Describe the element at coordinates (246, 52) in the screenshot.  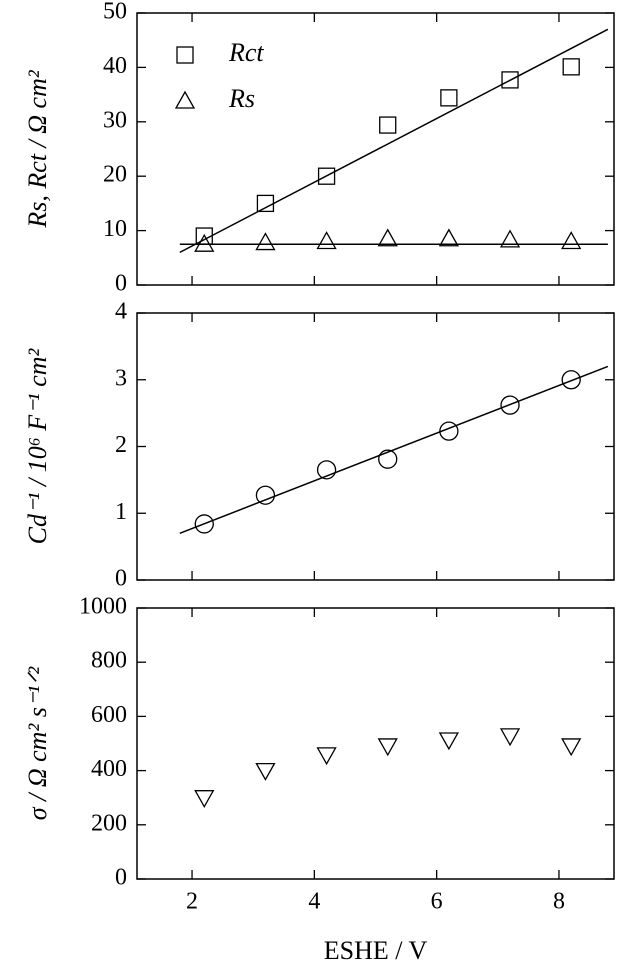
I see `legend-label: Rct` at that location.